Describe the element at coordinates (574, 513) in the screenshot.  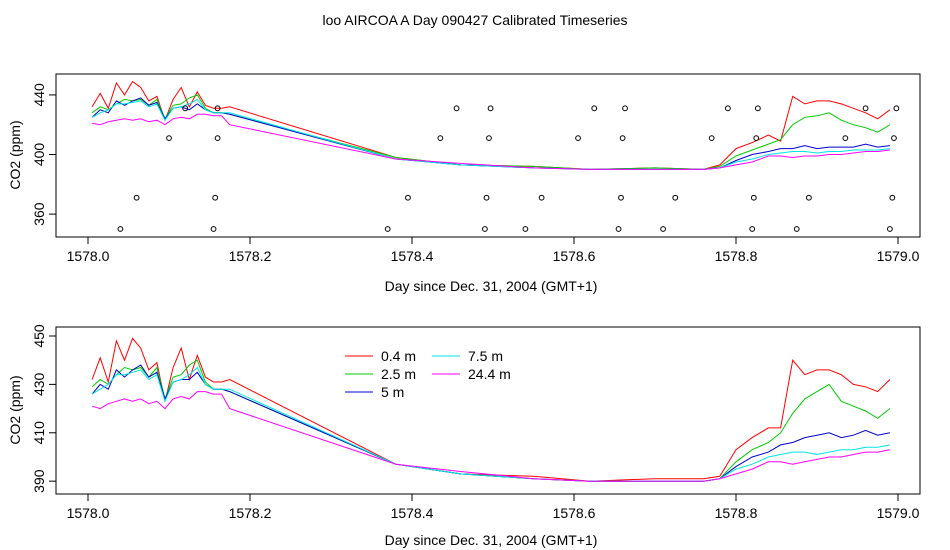
I see `bottom-x-tick-label: 1578.6` at that location.